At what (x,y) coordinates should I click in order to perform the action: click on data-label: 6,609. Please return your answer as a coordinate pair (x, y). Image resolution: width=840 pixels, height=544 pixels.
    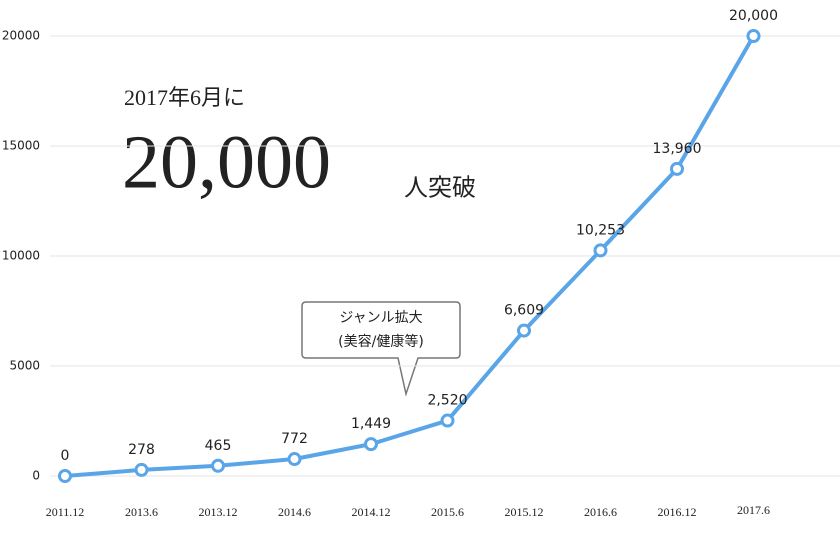
    Looking at the image, I should click on (524, 311).